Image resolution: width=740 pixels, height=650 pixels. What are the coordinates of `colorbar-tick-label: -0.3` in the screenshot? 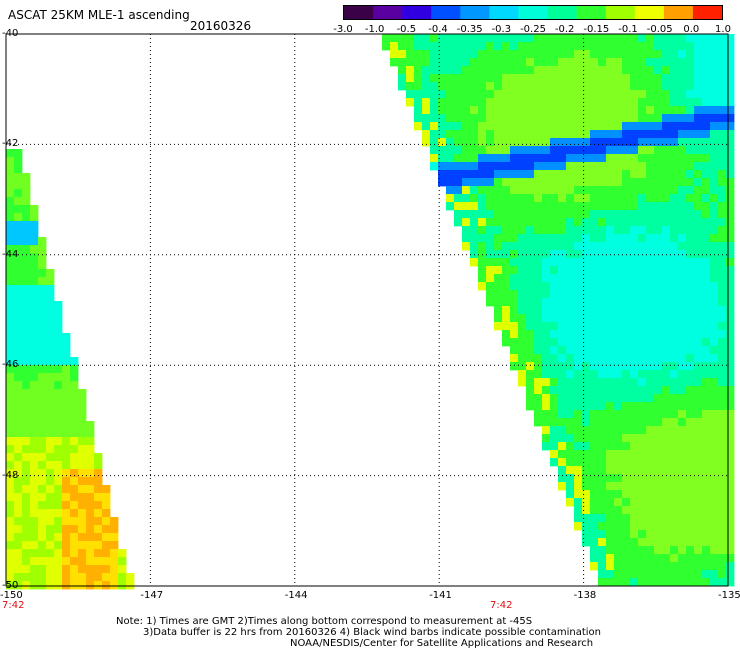 It's located at (501, 29).